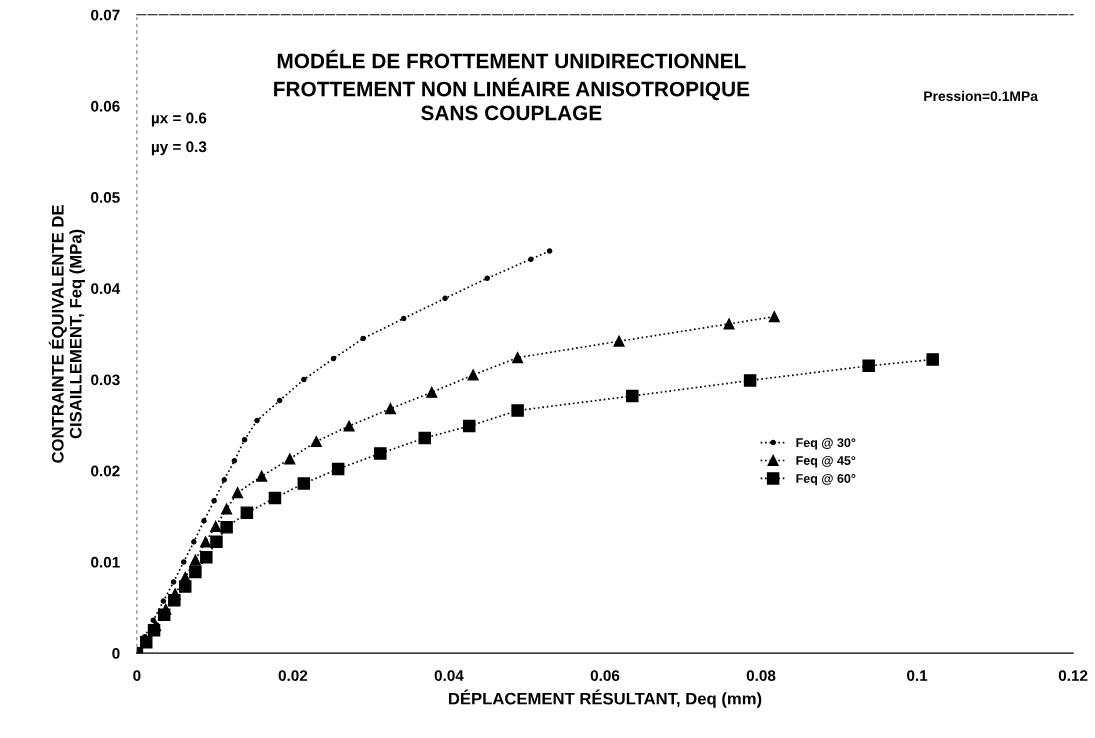  I want to click on y-tick-label: 0.06, so click(105, 106).